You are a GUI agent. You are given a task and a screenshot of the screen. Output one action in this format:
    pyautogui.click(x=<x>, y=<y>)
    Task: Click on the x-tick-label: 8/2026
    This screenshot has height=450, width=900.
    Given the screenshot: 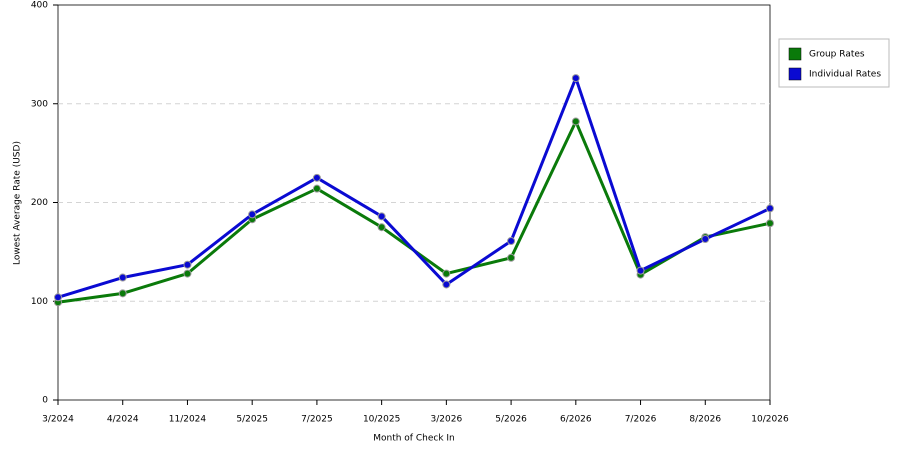 What is the action you would take?
    pyautogui.click(x=705, y=420)
    